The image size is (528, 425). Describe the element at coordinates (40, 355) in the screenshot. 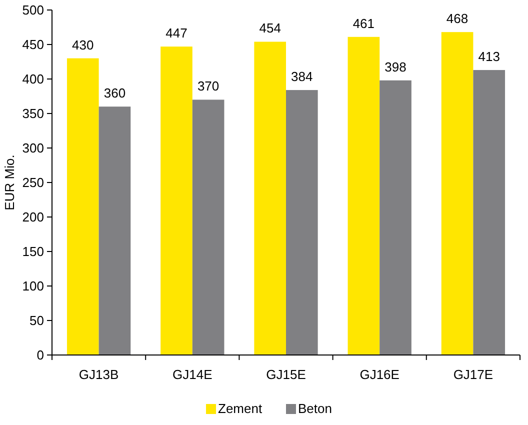

I see `y-tick-label: 0` at that location.